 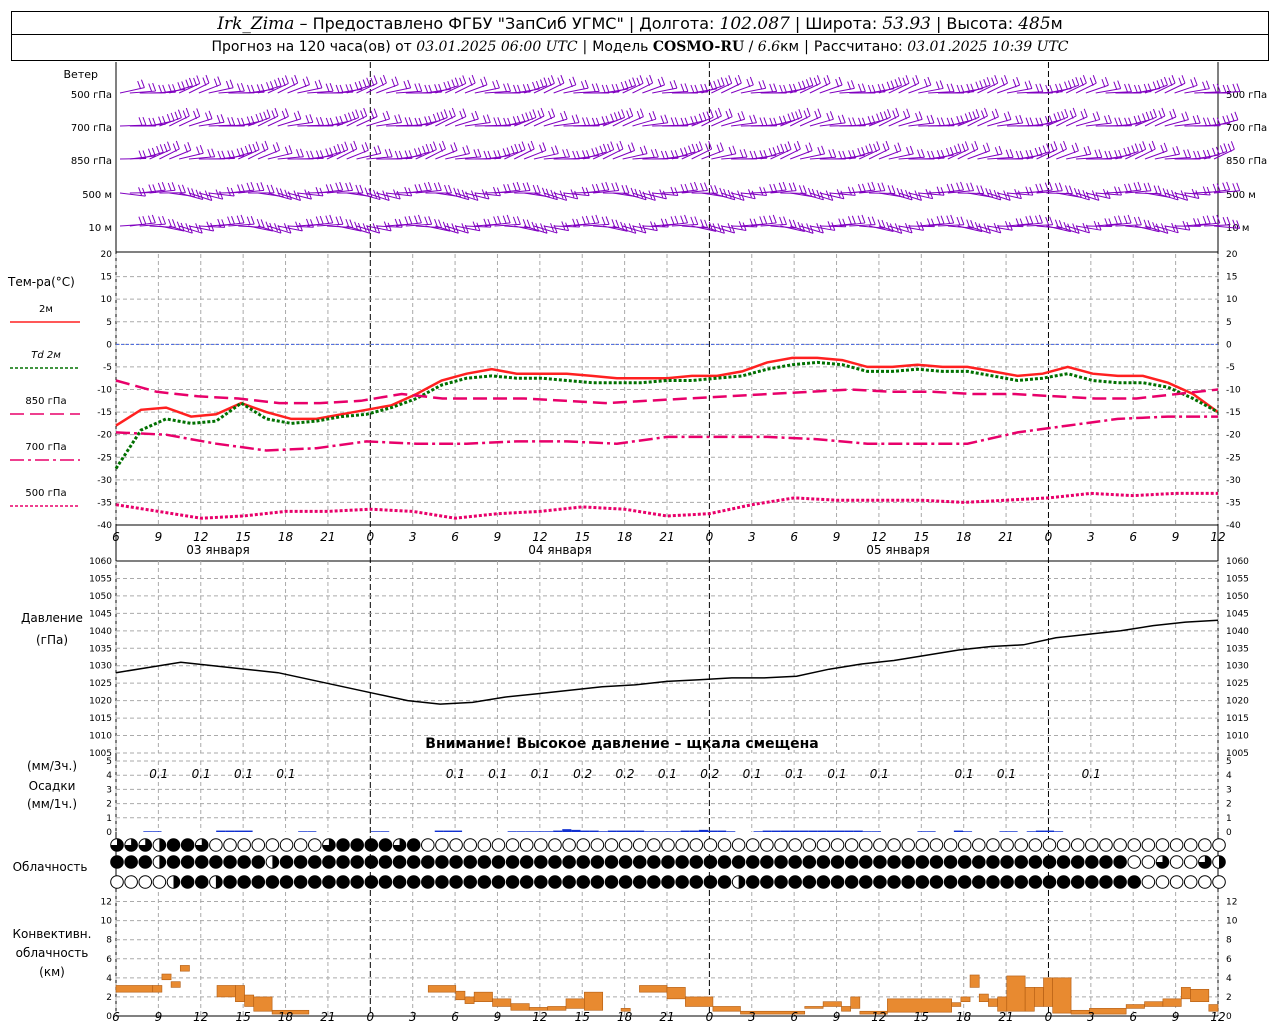 I want to click on convective-x-tick: 3, so click(x=1091, y=1017).